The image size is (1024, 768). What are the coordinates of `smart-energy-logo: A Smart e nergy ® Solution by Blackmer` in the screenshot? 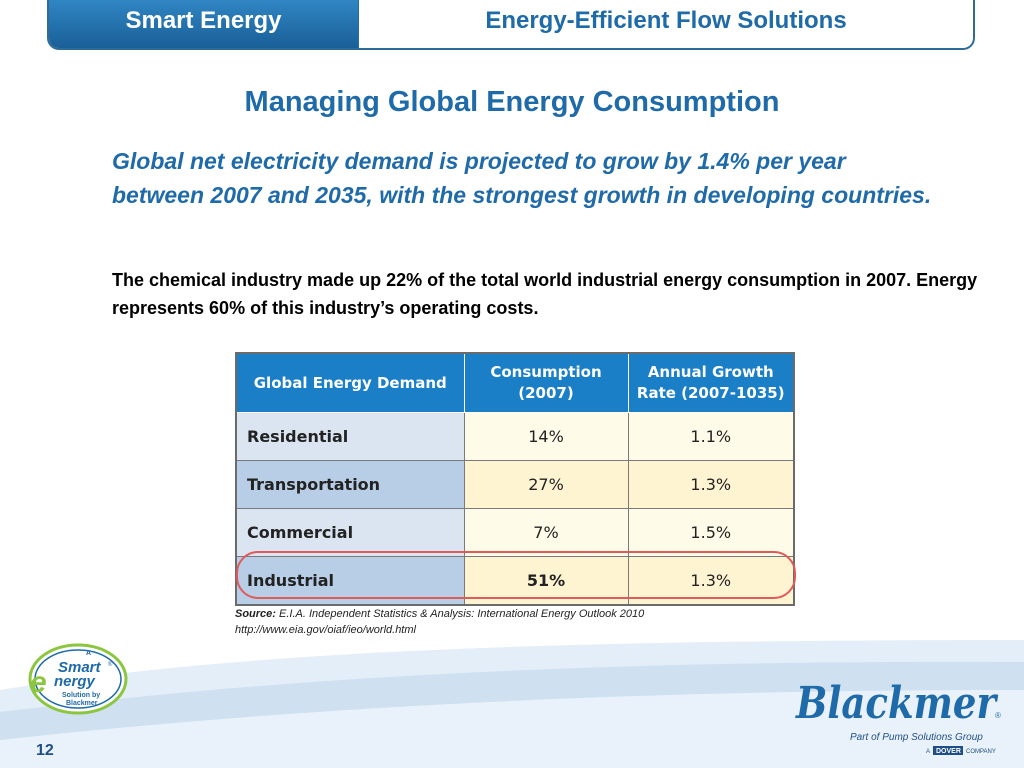 It's located at (78, 679).